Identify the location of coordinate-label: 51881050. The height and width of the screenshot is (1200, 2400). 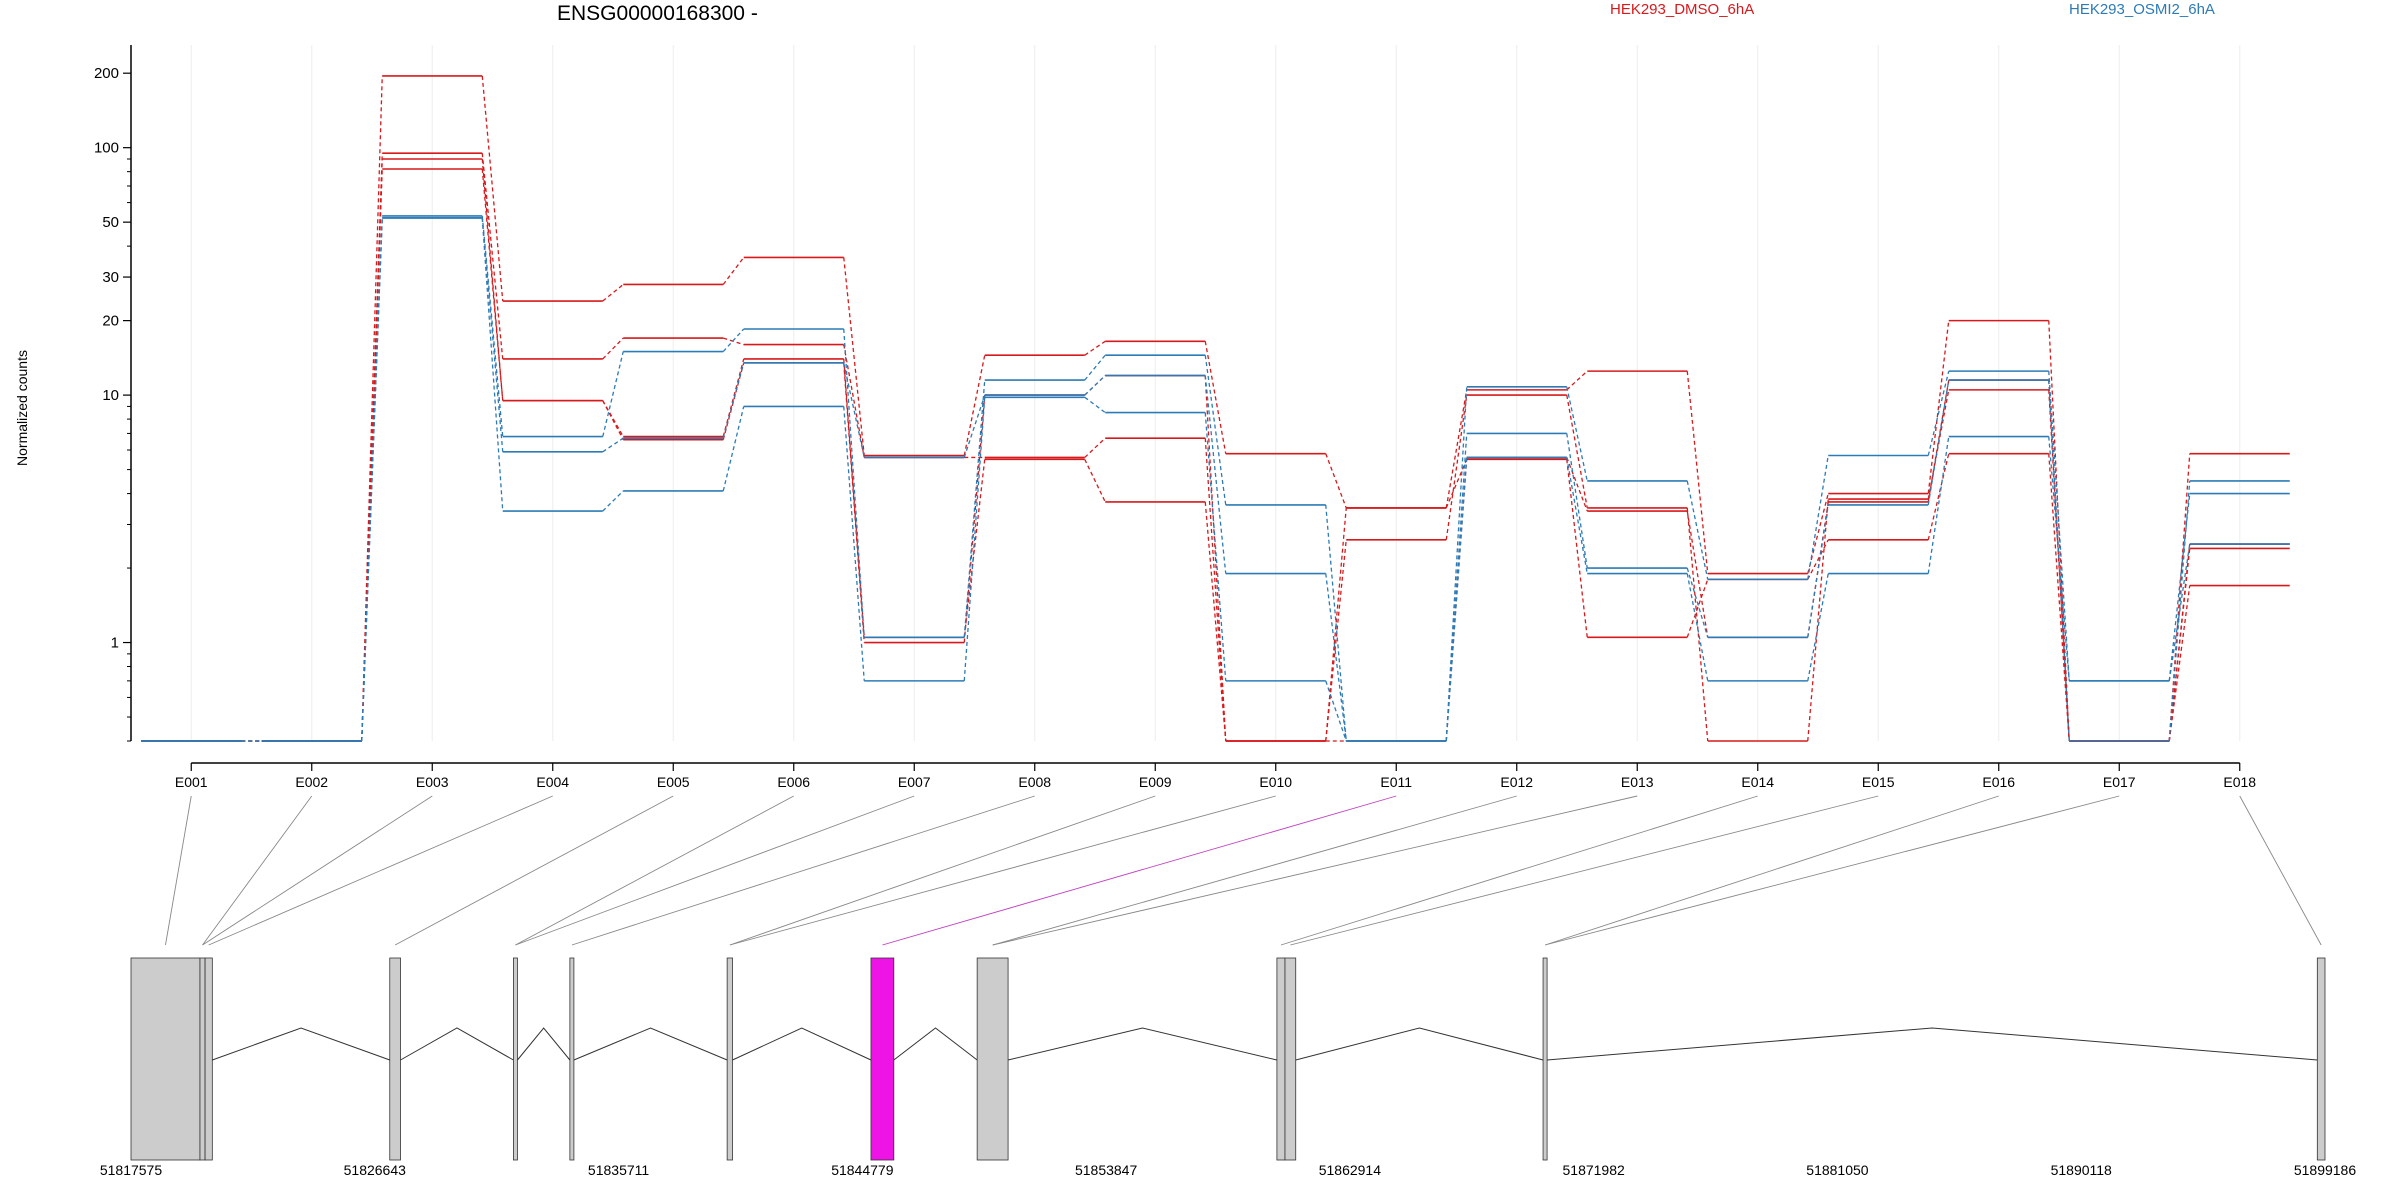
(1837, 1170).